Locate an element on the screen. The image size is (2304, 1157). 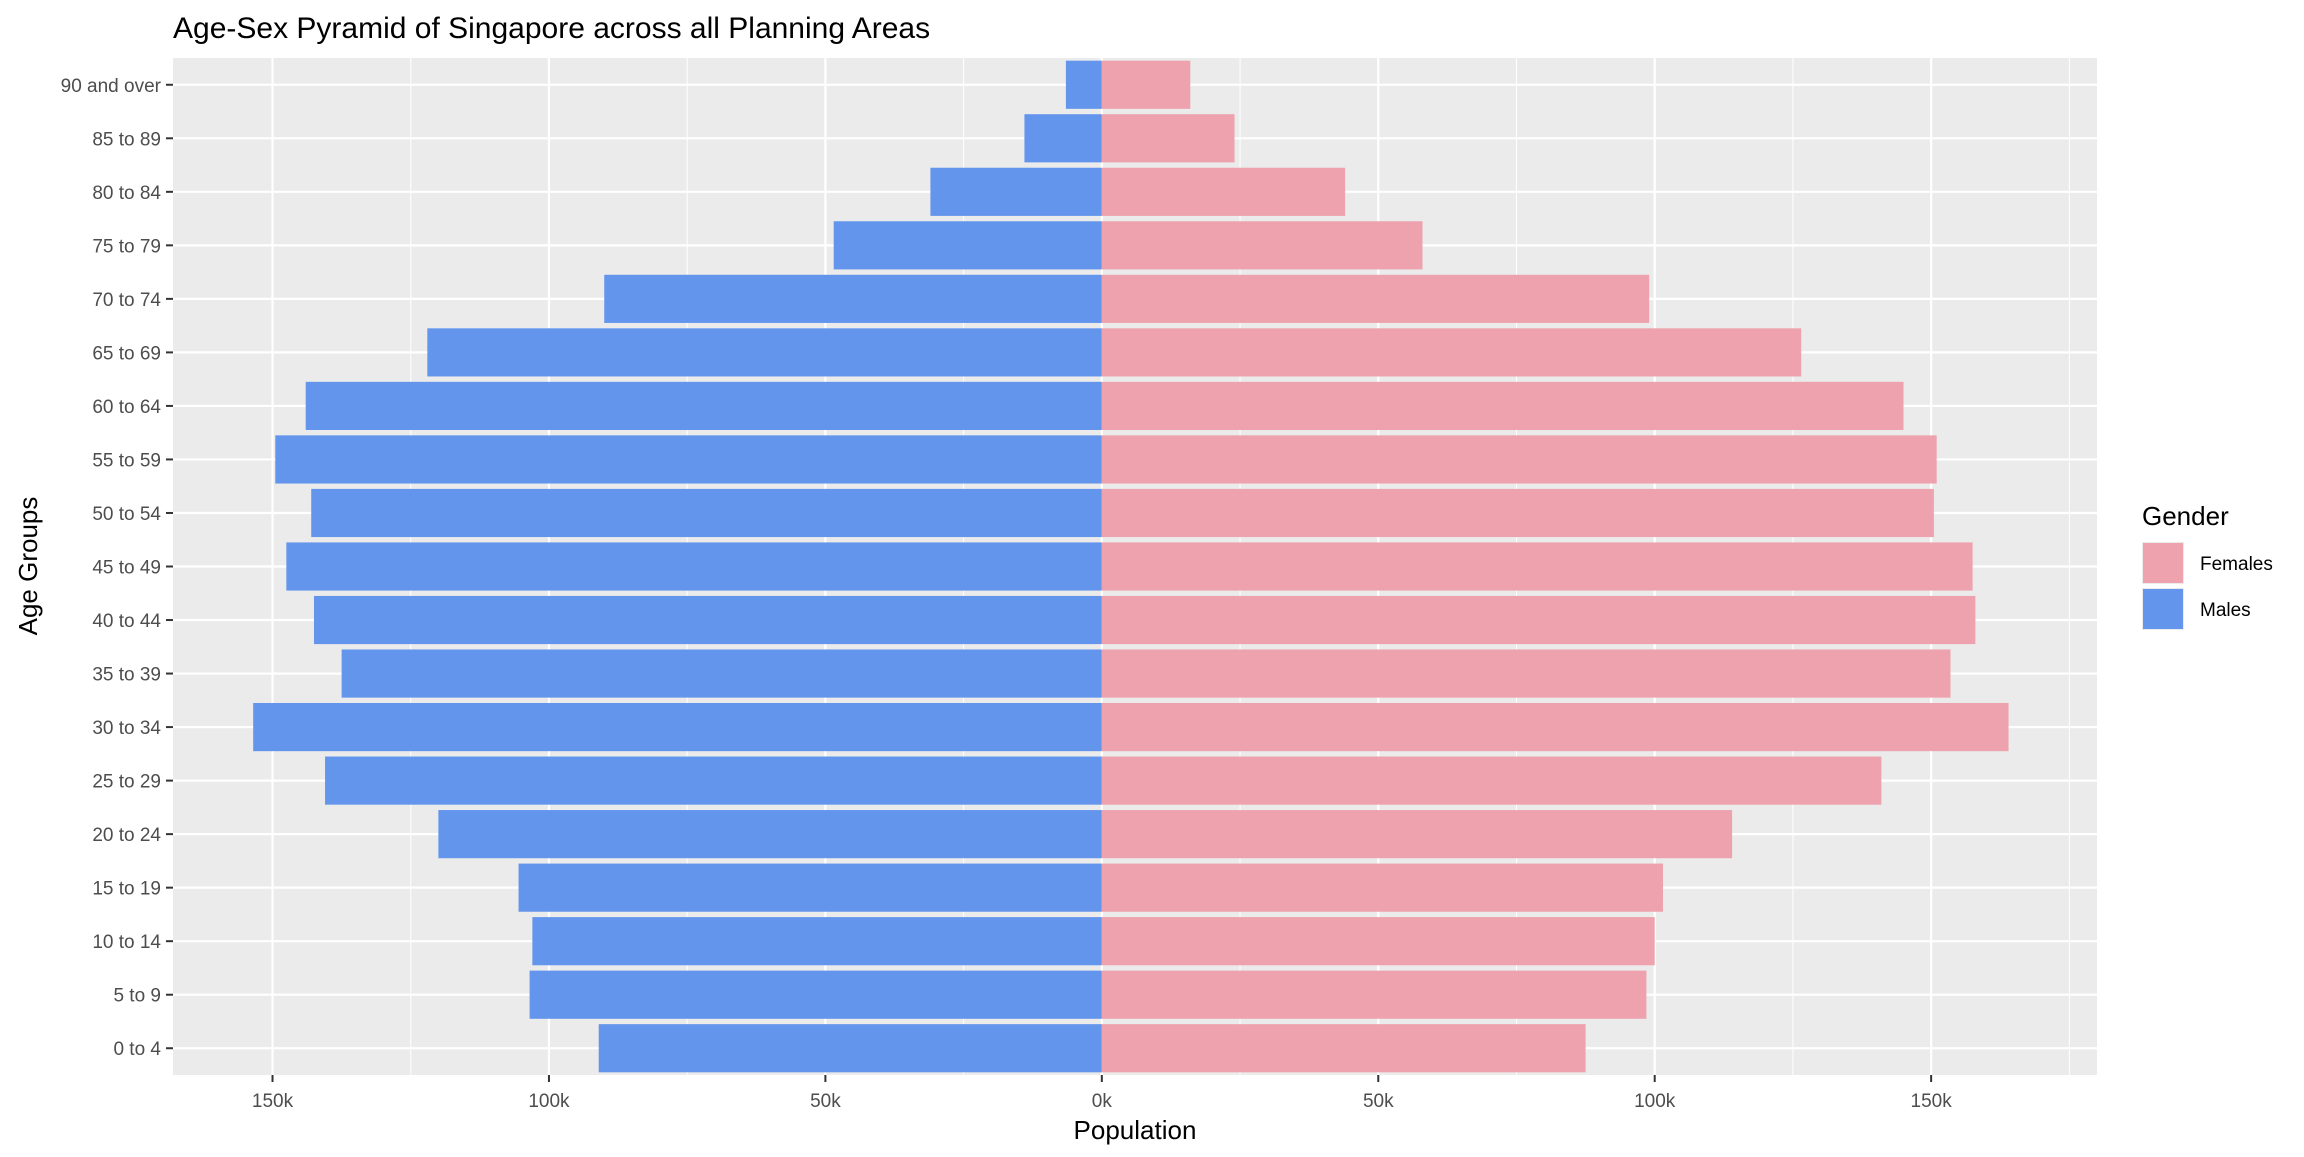
y-tick-label: 15 to 19 is located at coordinates (126, 889).